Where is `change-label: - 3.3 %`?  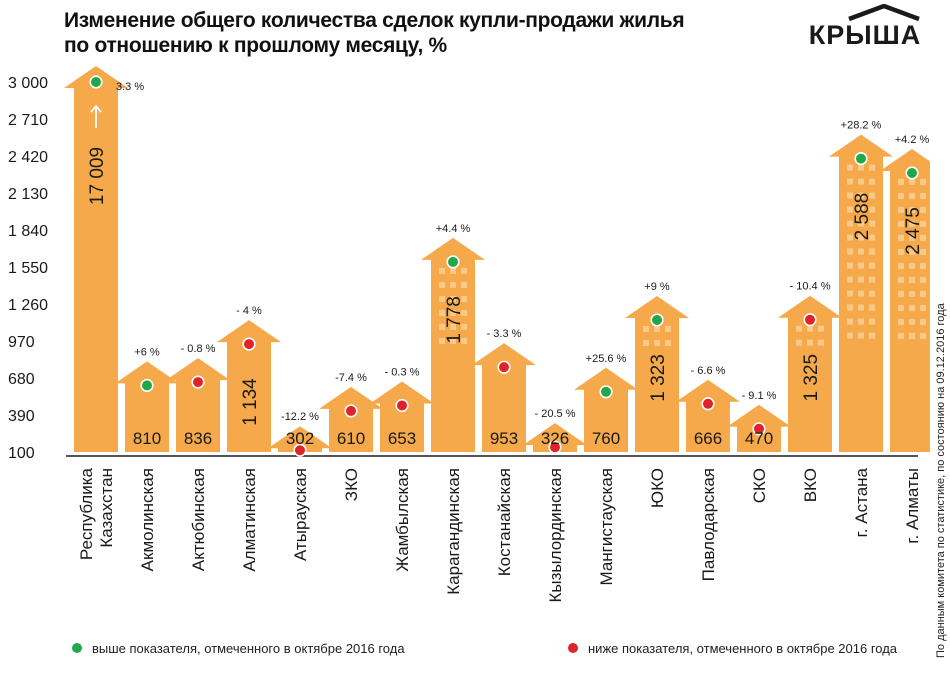 change-label: - 3.3 % is located at coordinates (504, 334).